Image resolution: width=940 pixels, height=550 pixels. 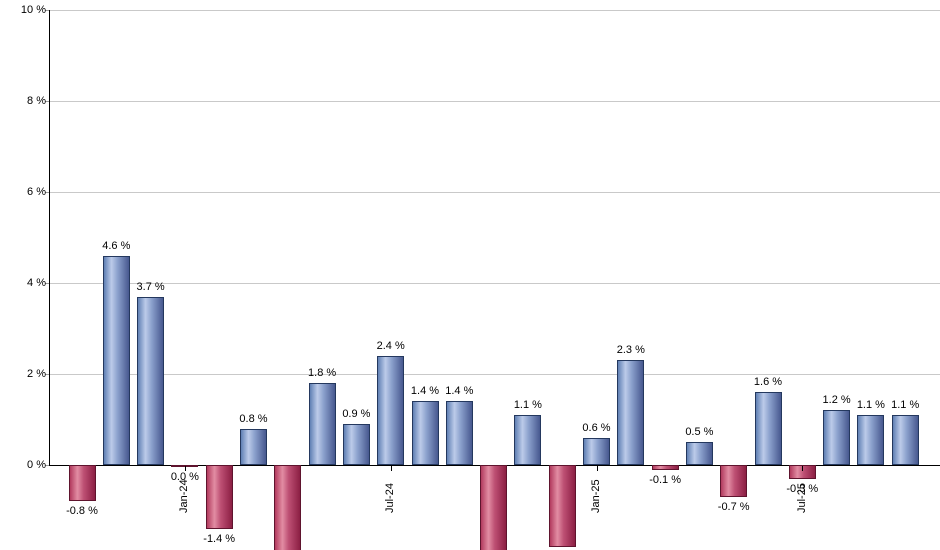 What do you see at coordinates (390, 498) in the screenshot?
I see `x-axis-tick-label: Jul-24` at bounding box center [390, 498].